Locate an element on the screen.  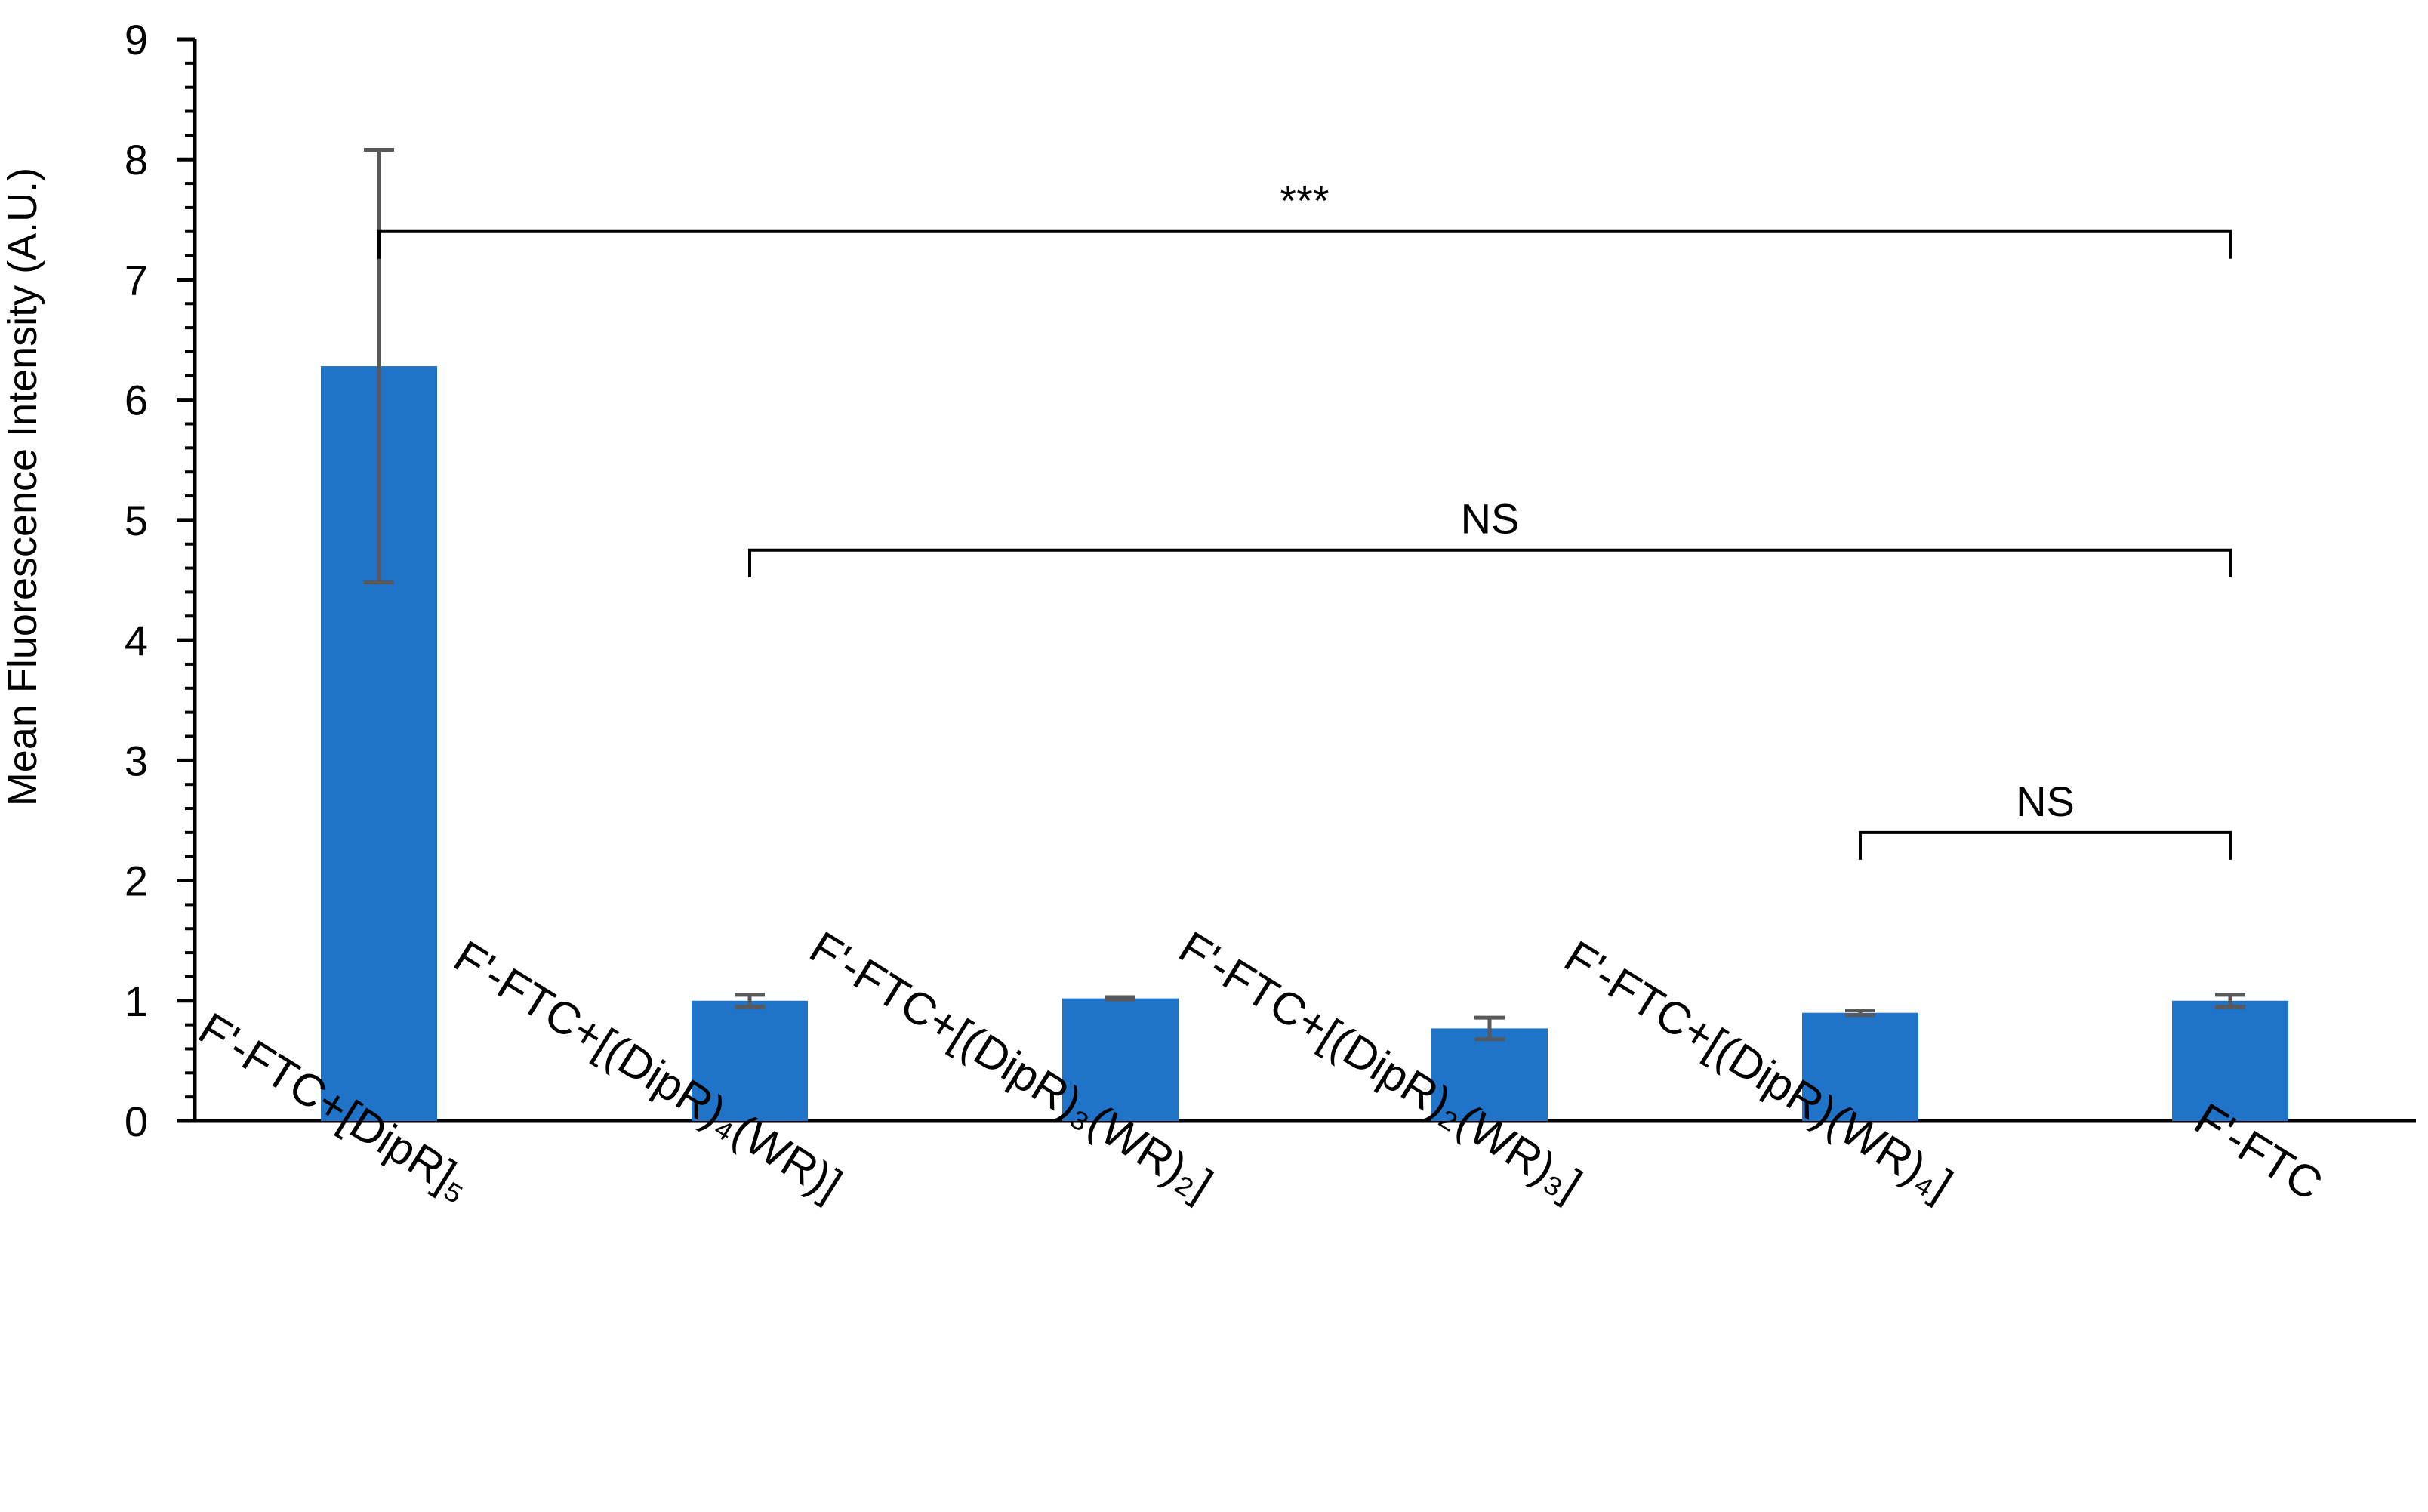
y-tick-label: 3 is located at coordinates (136, 760).